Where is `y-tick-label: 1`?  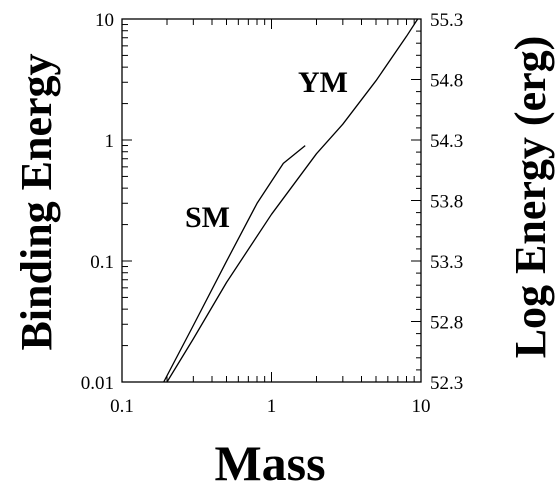
y-tick-label: 1 is located at coordinates (110, 141).